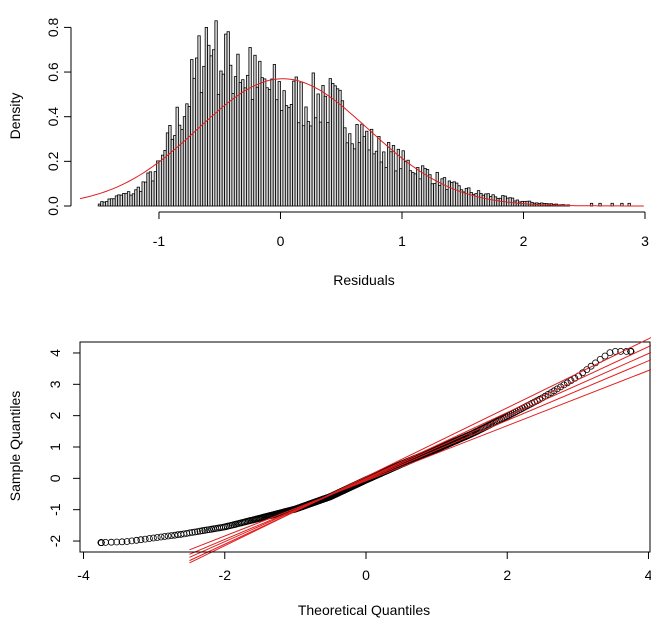 The height and width of the screenshot is (621, 651). What do you see at coordinates (55, 384) in the screenshot?
I see `qq-y-tick-label: 3` at bounding box center [55, 384].